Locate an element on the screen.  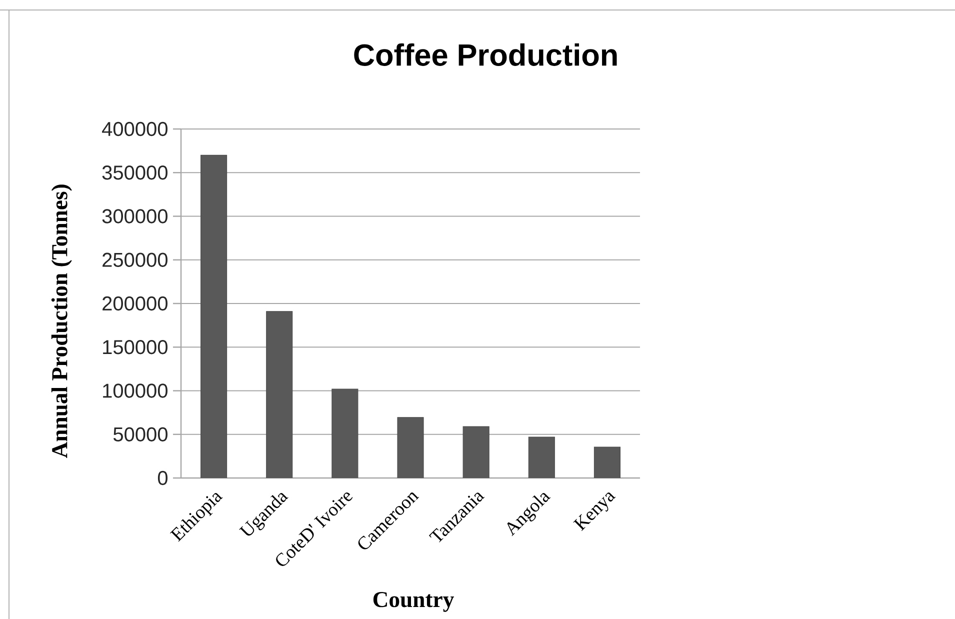
chart-title: Coffee Production is located at coordinates (485, 54).